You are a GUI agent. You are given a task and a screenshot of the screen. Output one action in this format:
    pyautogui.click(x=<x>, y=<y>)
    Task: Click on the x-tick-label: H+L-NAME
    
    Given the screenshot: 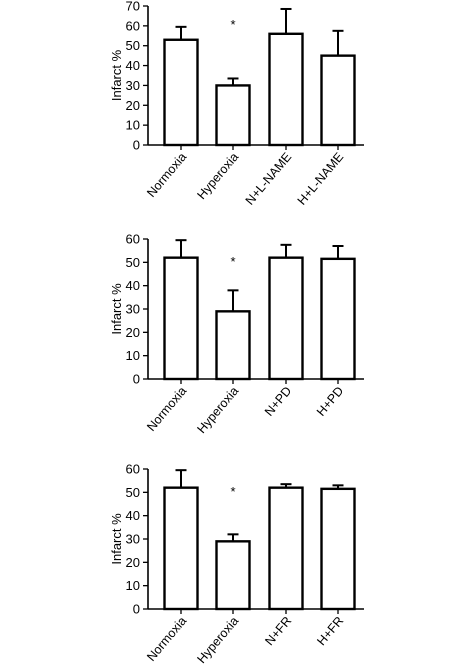 What is the action you would take?
    pyautogui.click(x=321, y=179)
    